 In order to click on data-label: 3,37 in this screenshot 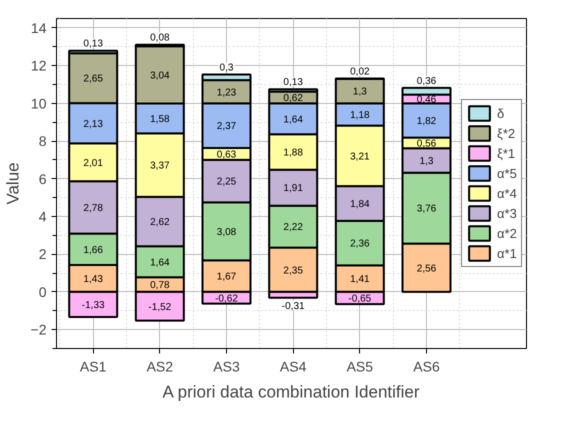, I will do `click(160, 166)`.